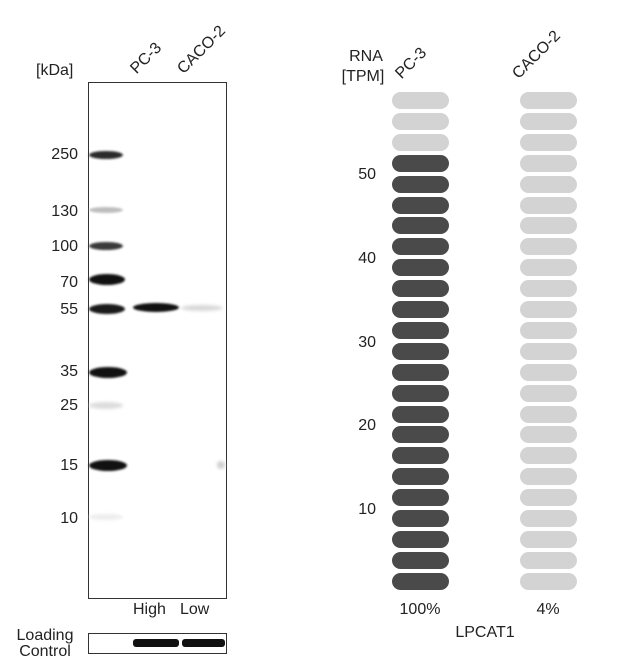 Image resolution: width=640 pixels, height=661 pixels. I want to click on pc3-target-band, so click(156, 307).